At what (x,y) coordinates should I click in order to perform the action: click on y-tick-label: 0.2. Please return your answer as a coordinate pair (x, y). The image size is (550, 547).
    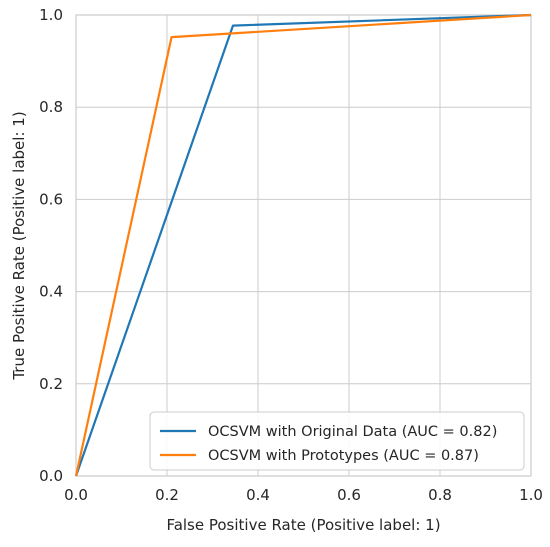
    Looking at the image, I should click on (51, 384).